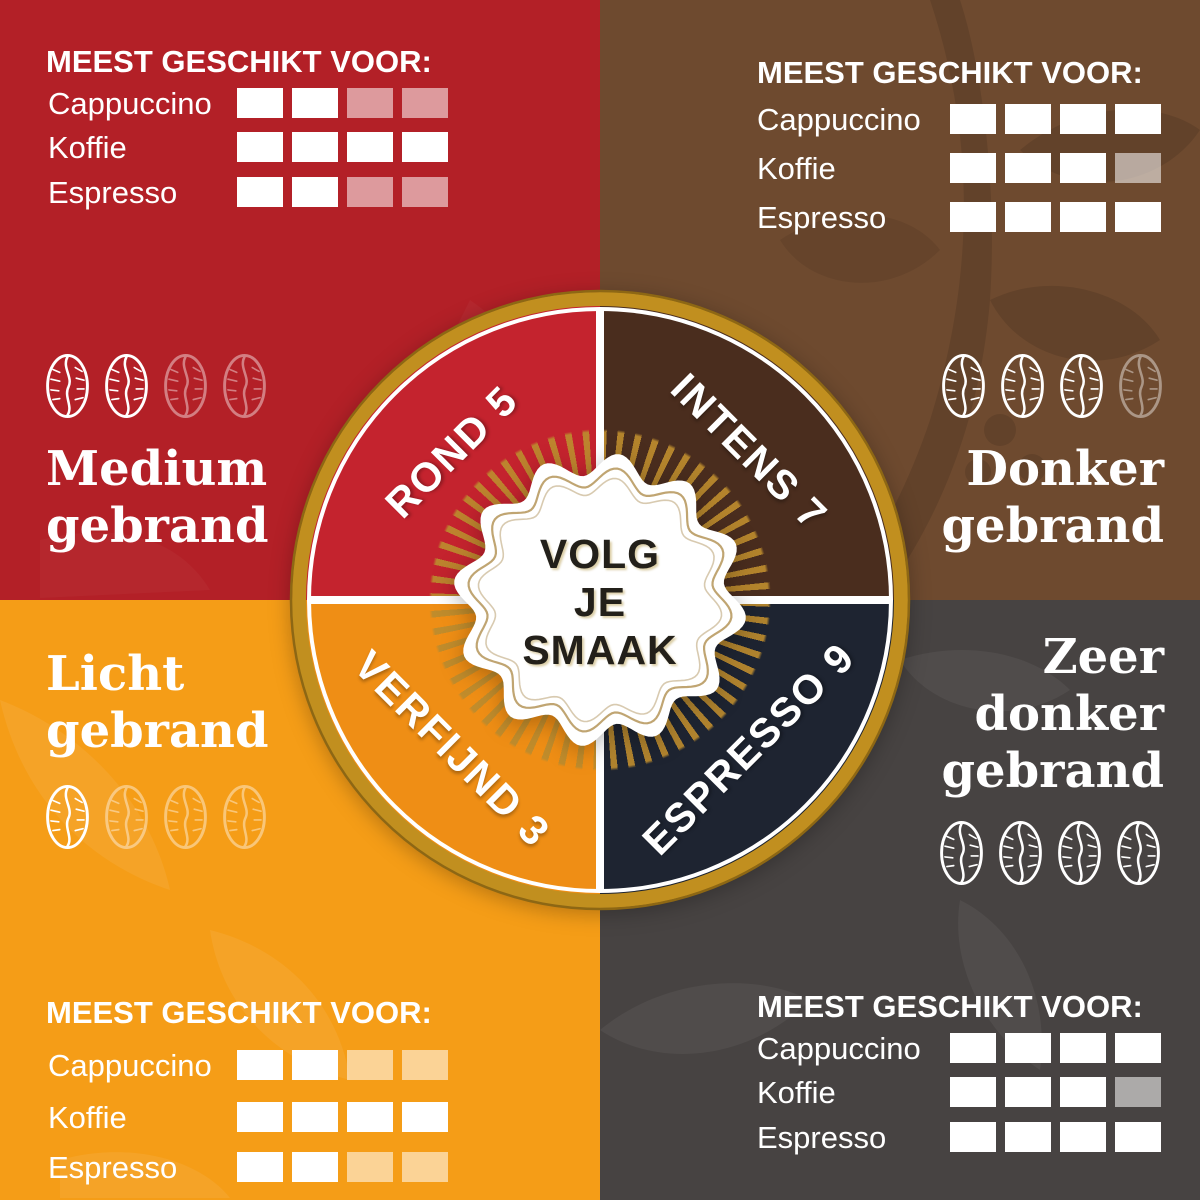 This screenshot has width=1200, height=1200. I want to click on badge-text: VOLG JE SMAAK, so click(599, 602).